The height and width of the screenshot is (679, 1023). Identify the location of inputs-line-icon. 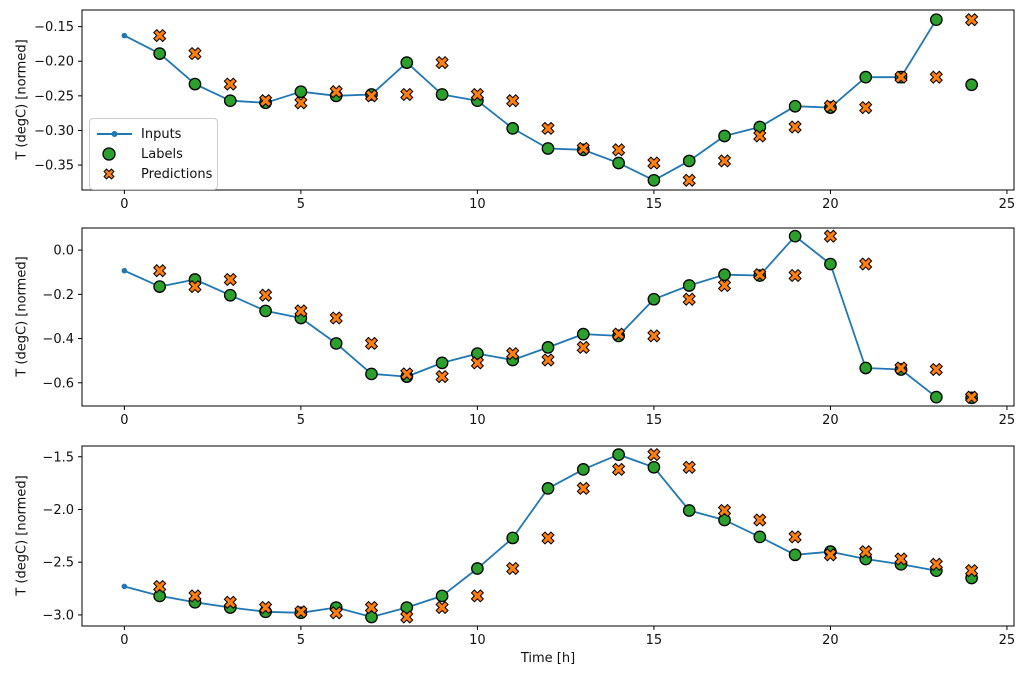
(114, 134).